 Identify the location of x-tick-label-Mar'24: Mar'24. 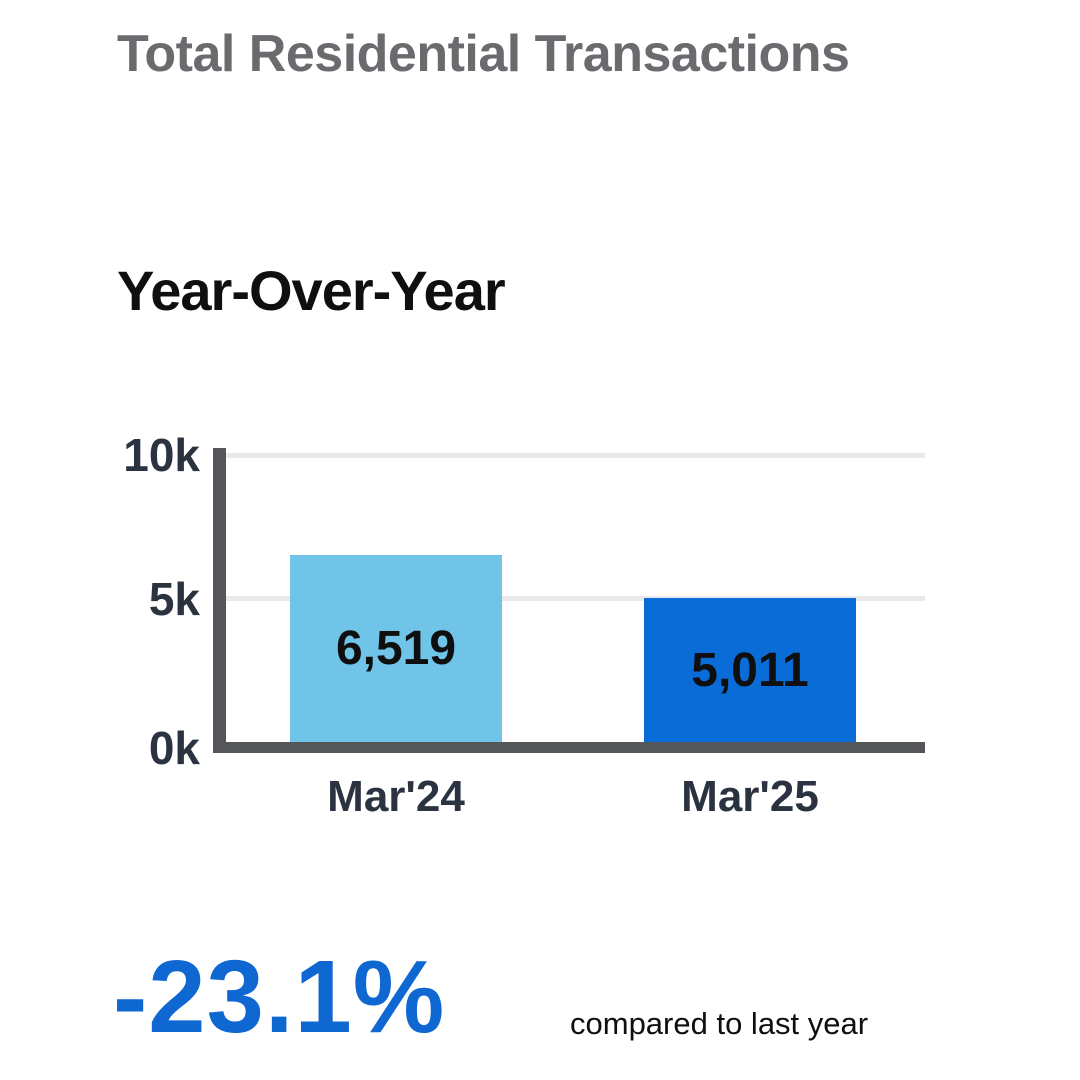
(396, 796).